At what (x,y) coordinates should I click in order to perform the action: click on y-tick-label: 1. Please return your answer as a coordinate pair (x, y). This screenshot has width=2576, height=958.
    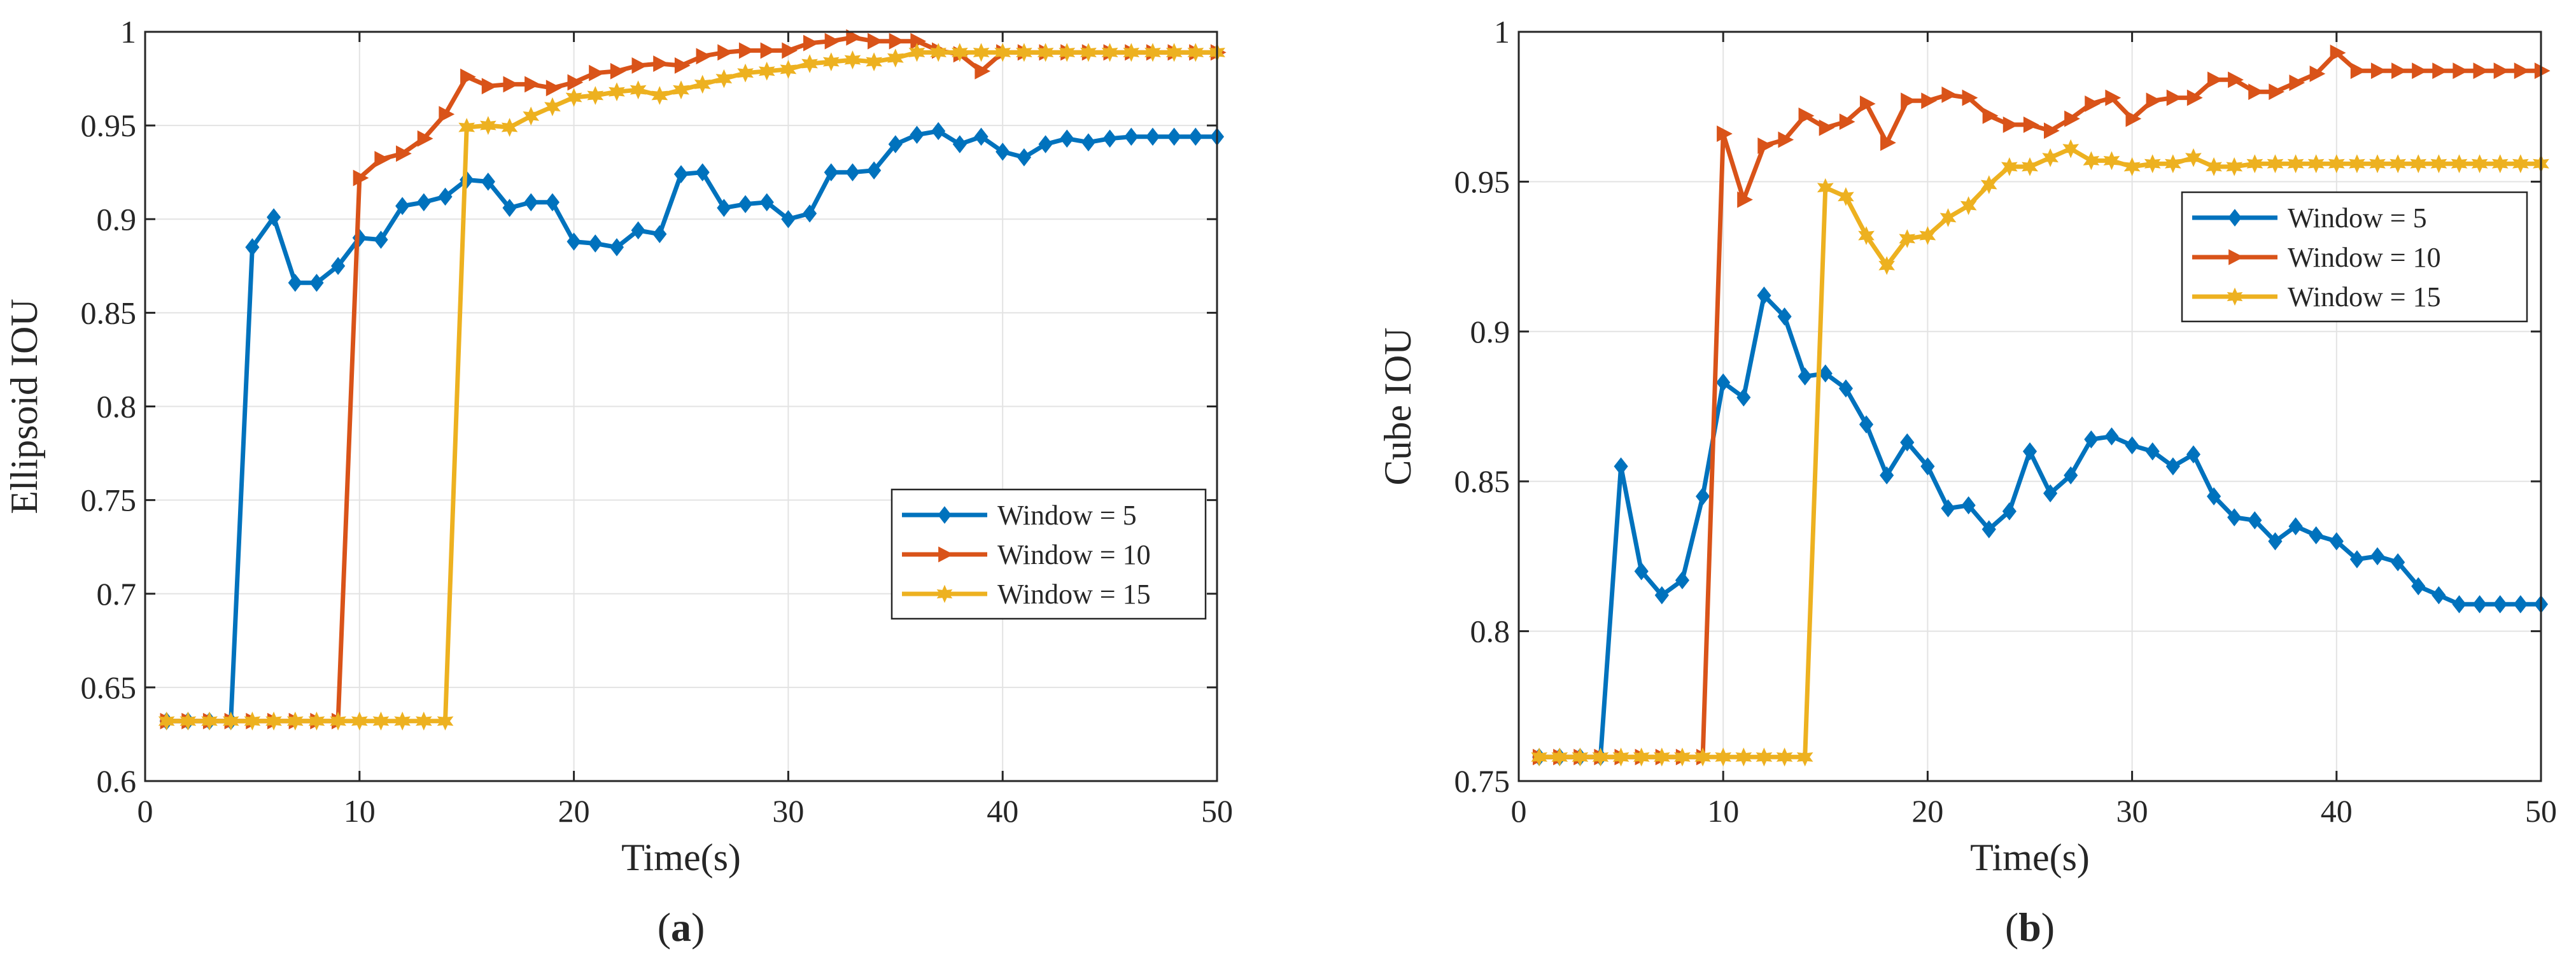
    Looking at the image, I should click on (1502, 32).